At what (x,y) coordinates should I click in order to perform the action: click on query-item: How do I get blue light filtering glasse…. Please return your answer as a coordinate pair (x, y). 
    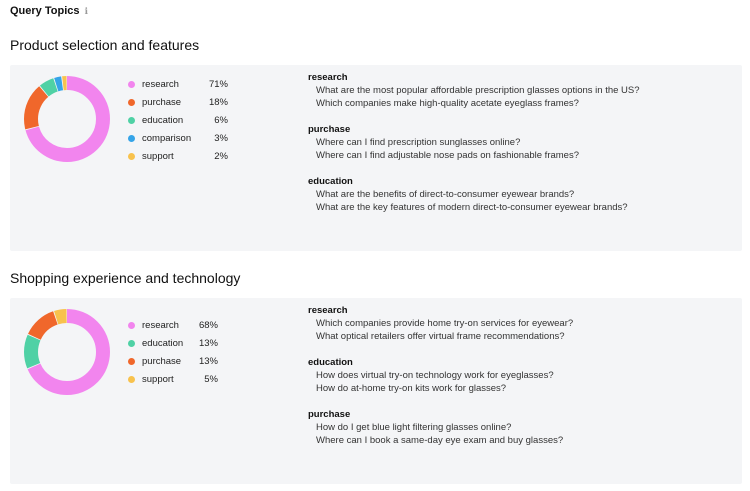
    Looking at the image, I should click on (414, 427).